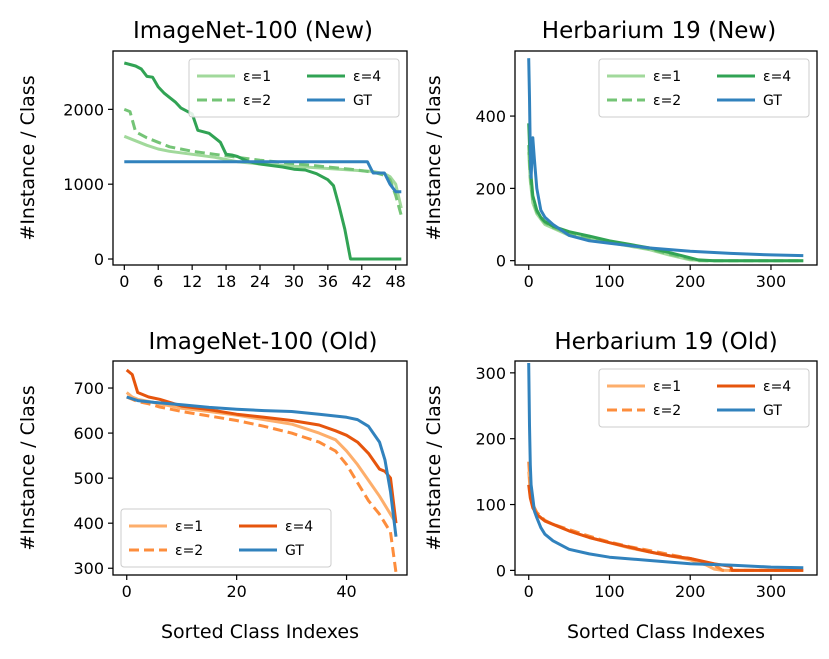 The width and height of the screenshot is (829, 659). I want to click on y-tick-label: 2000, so click(83, 109).